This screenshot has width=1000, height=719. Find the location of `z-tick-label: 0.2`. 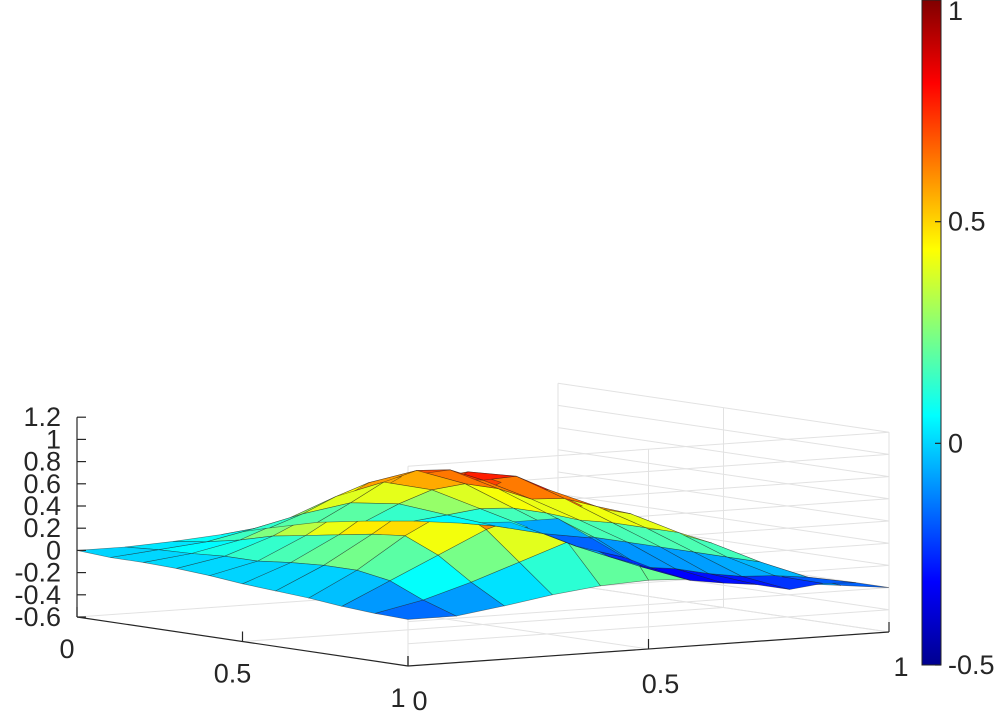

z-tick-label: 0.2 is located at coordinates (42, 528).